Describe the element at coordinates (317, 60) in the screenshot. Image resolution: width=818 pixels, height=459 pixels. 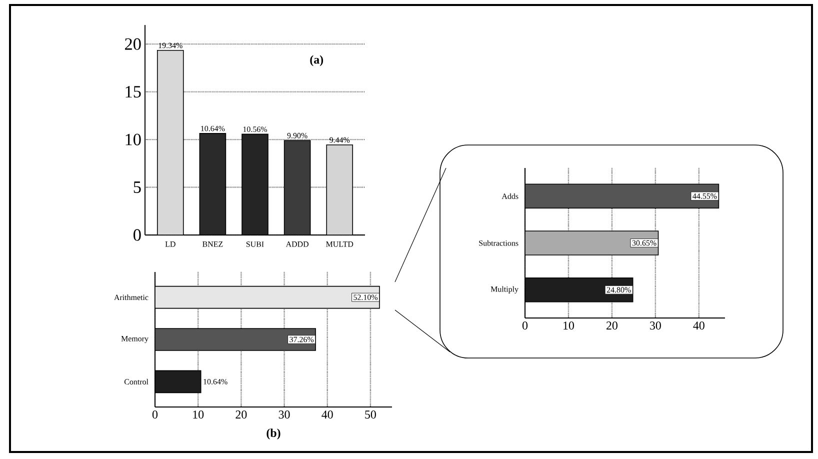
I see `text: (a)` at that location.